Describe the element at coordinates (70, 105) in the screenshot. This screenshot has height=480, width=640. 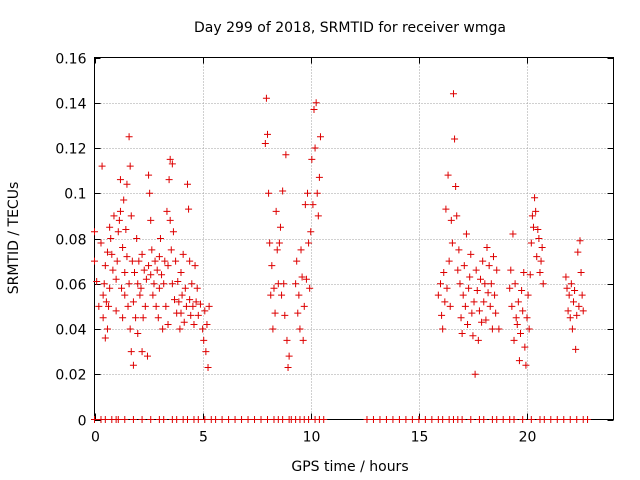
I see `y-tick-label: 0.14` at that location.